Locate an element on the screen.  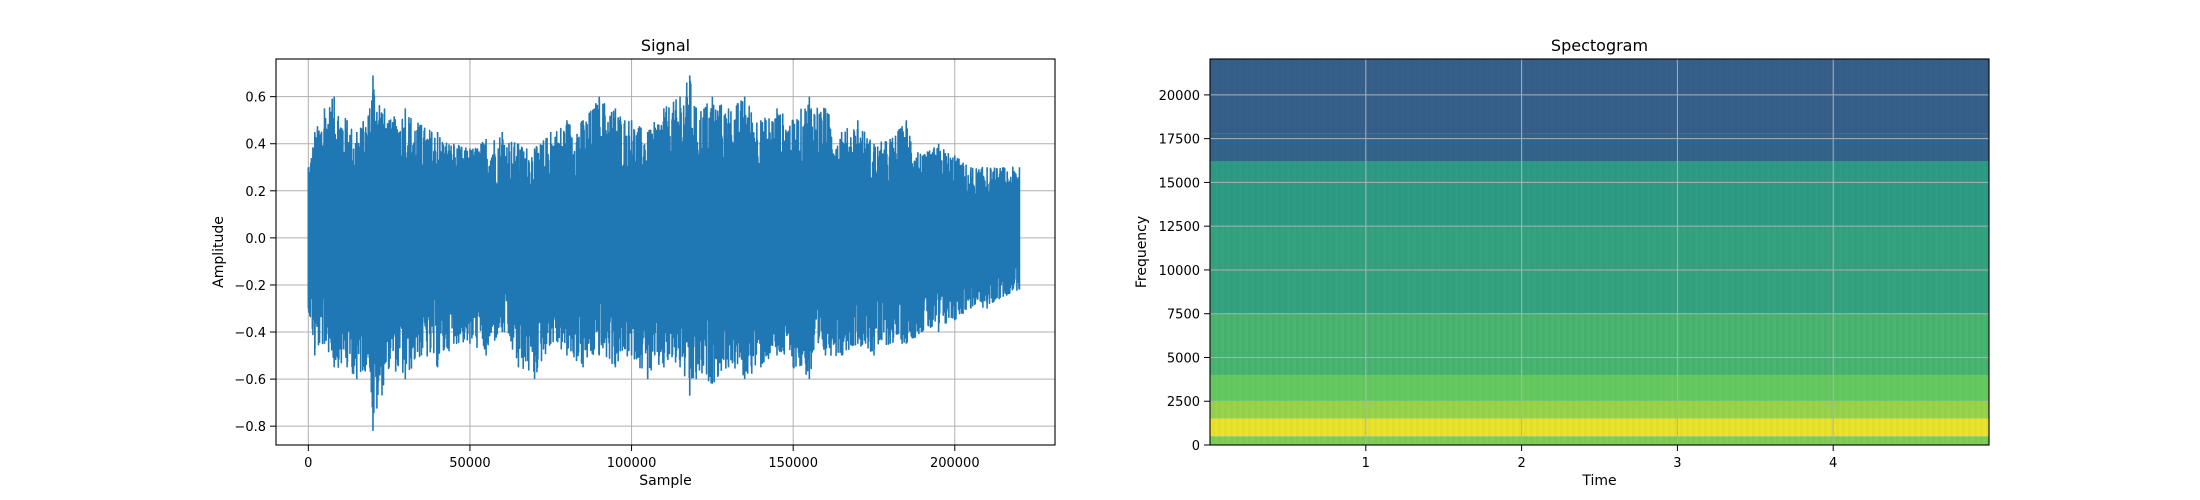
spectrogram-y-tick-label: 15000 is located at coordinates (1179, 183).